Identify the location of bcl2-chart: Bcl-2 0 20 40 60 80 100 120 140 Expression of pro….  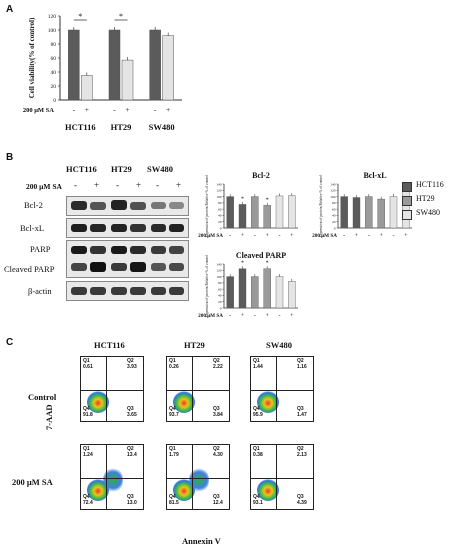
(248, 205).